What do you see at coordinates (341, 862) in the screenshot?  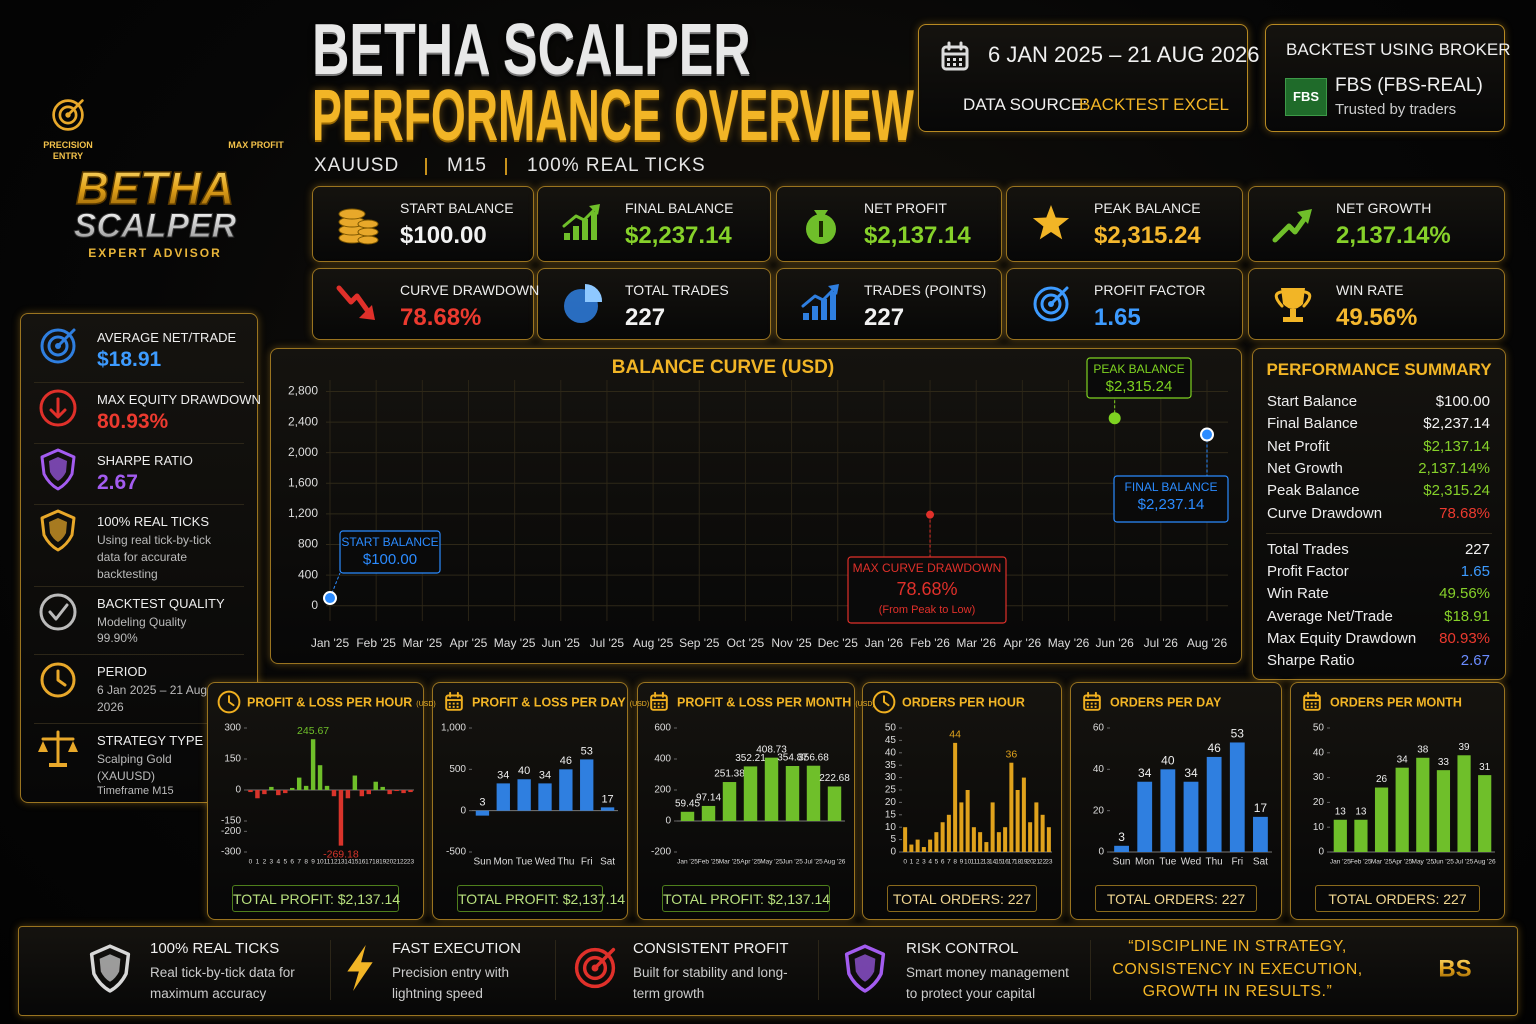 I see `x-tick-label: 13` at bounding box center [341, 862].